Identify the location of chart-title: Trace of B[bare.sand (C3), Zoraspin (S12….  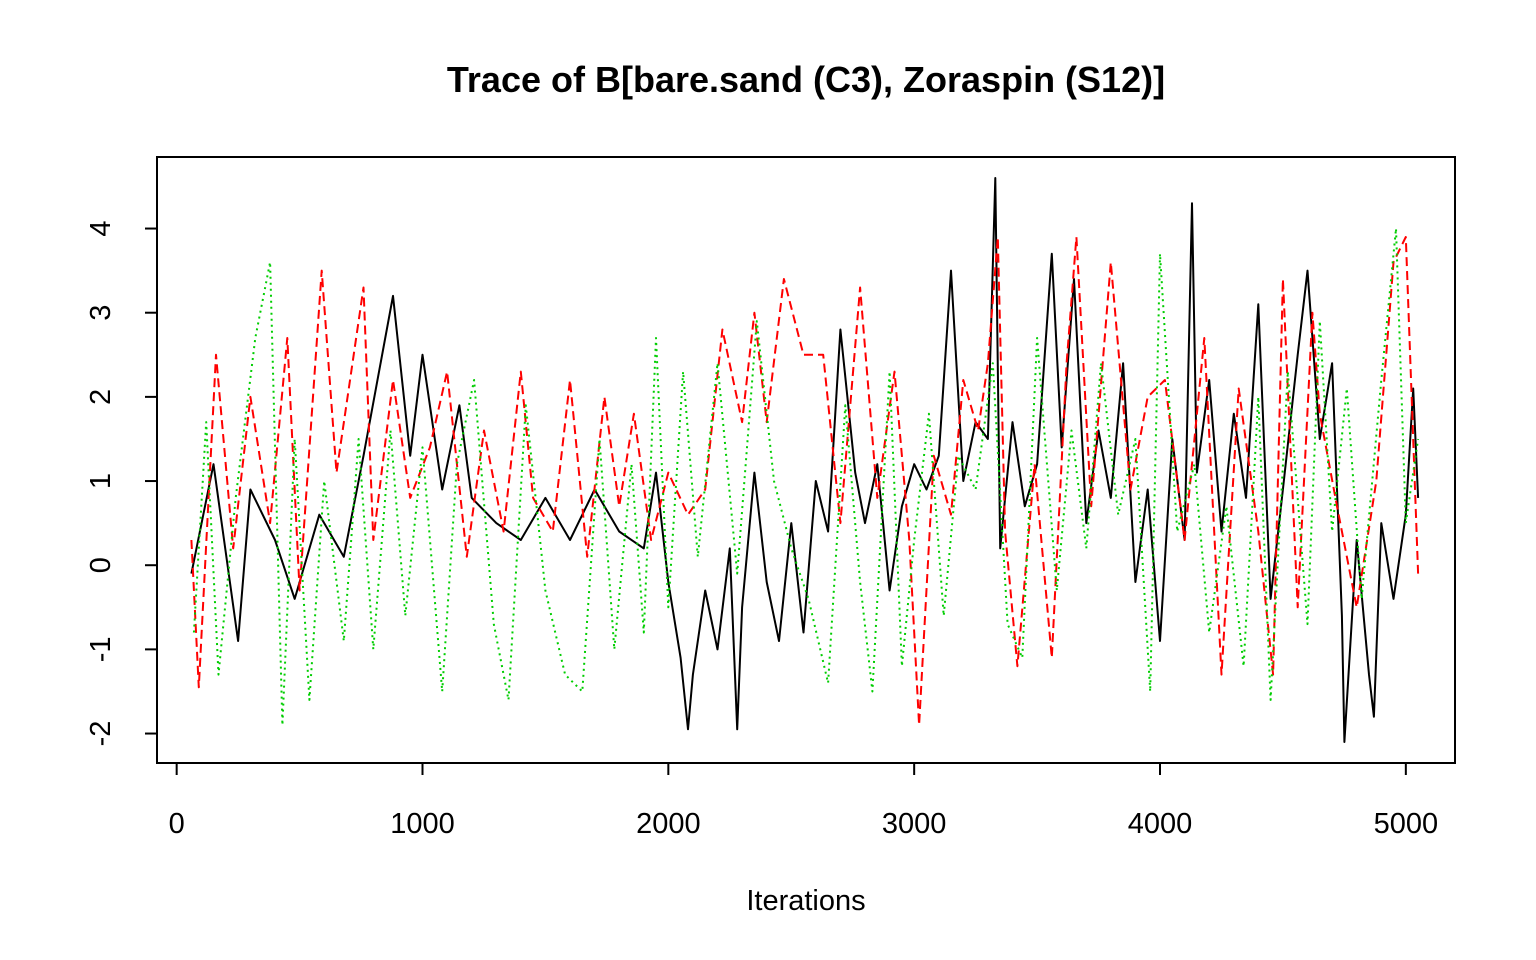
(806, 79).